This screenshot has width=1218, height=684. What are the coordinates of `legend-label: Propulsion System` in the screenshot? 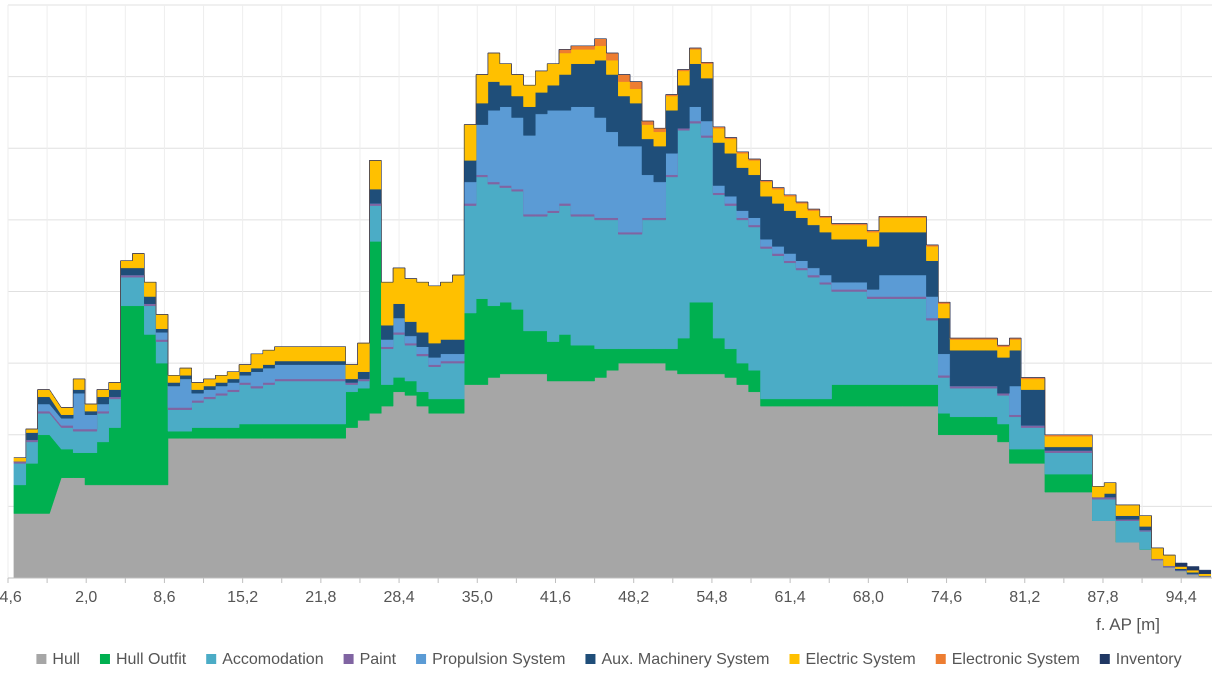 It's located at (498, 659).